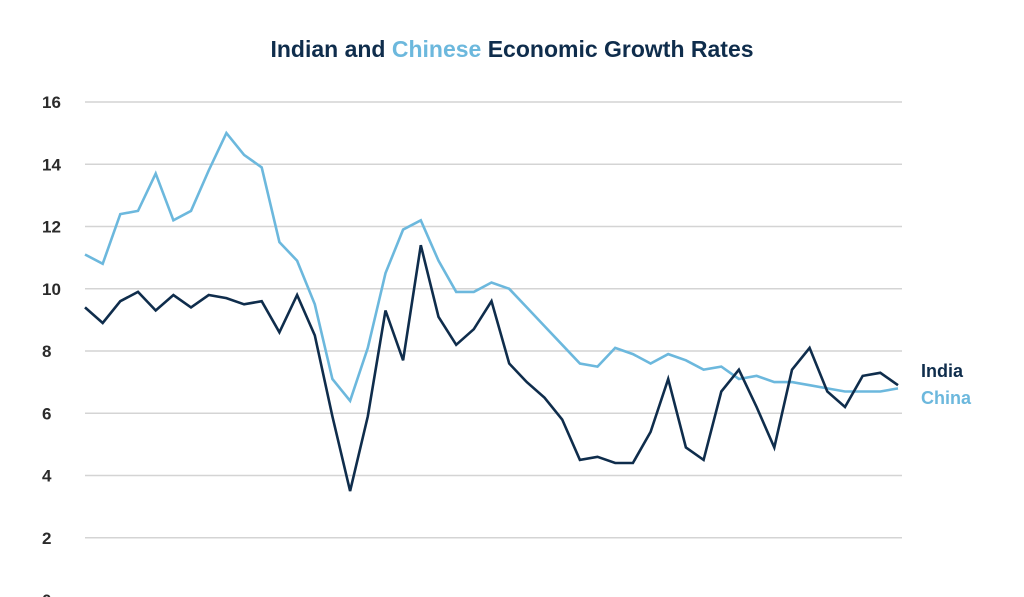 Image resolution: width=1024 pixels, height=597 pixels. What do you see at coordinates (46, 351) in the screenshot?
I see `y-tick-label: 8` at bounding box center [46, 351].